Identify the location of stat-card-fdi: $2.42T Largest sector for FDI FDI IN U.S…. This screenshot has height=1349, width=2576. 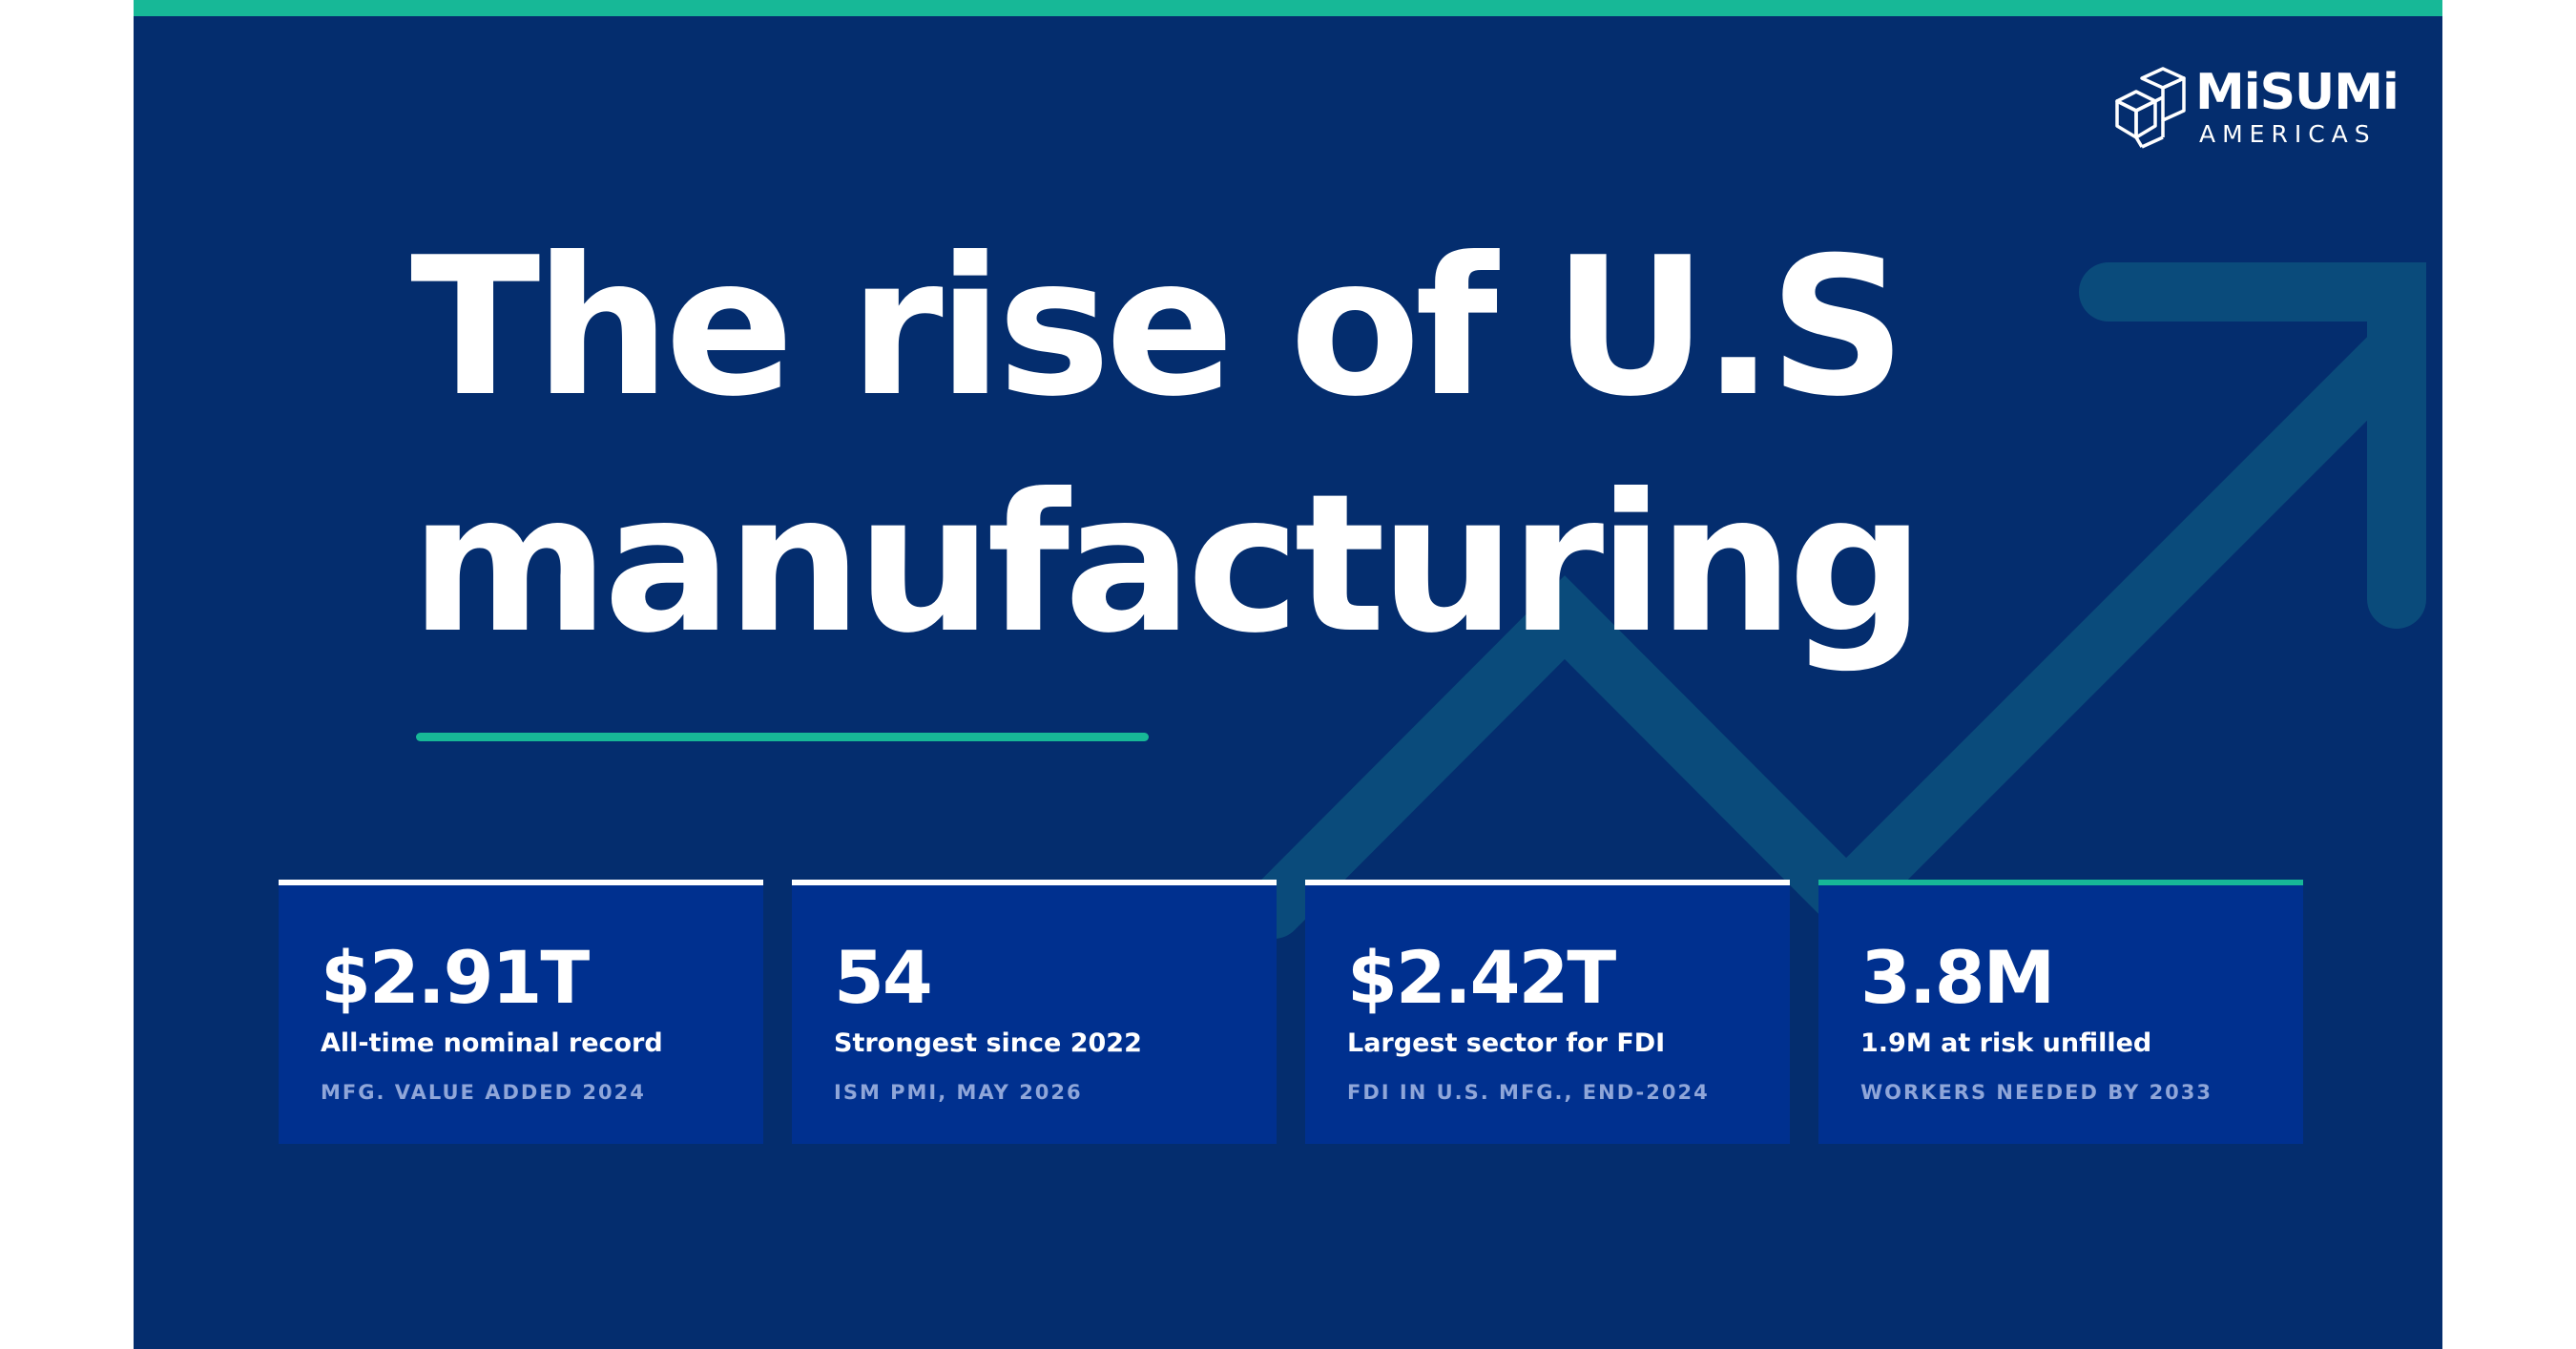
(1547, 1012).